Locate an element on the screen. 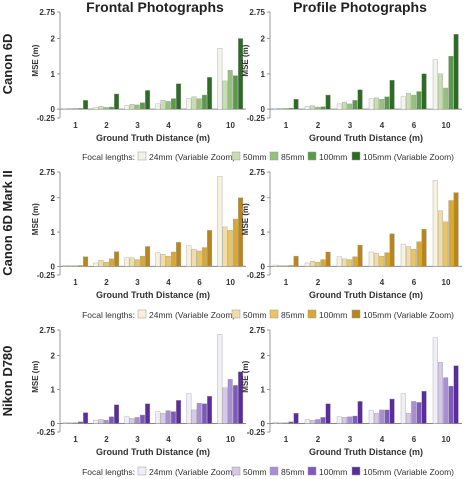  legend-label-3: 85mm is located at coordinates (293, 472).